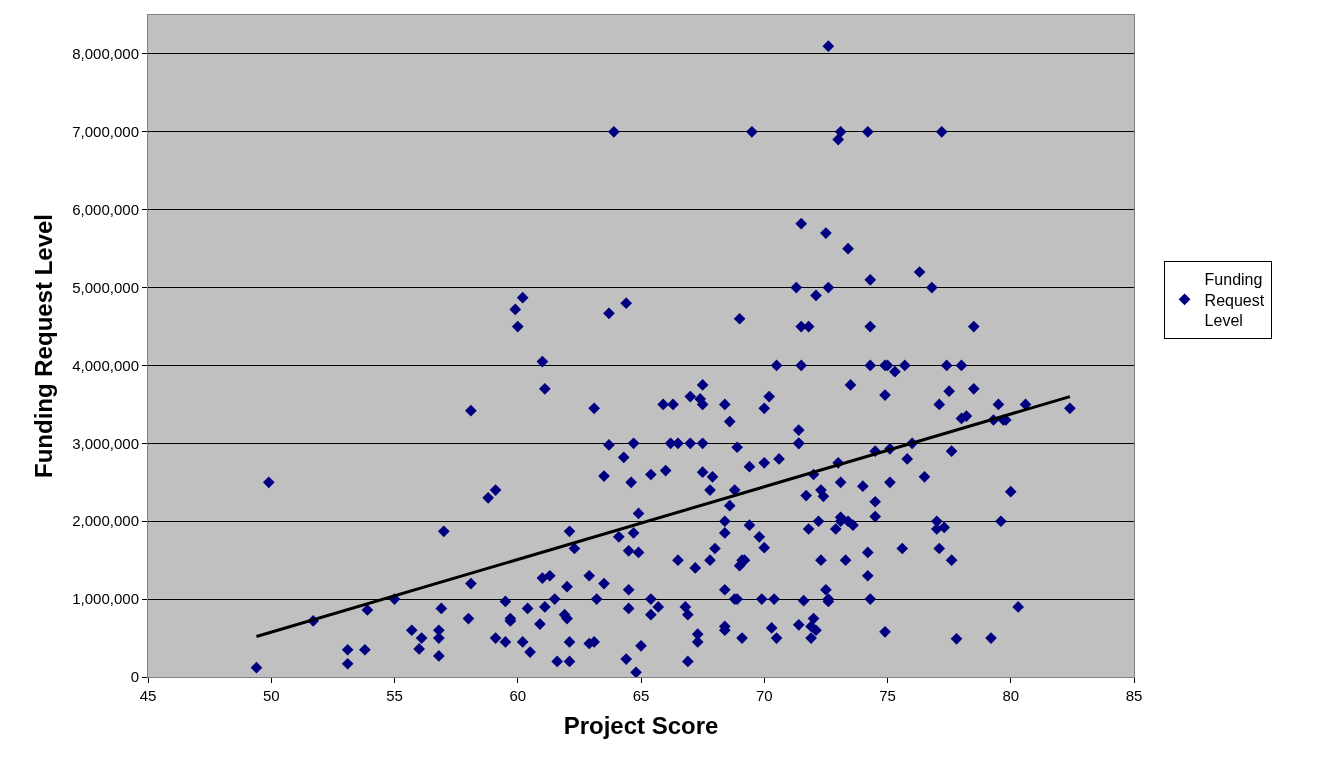  I want to click on y-tick-label: 0, so click(134, 677).